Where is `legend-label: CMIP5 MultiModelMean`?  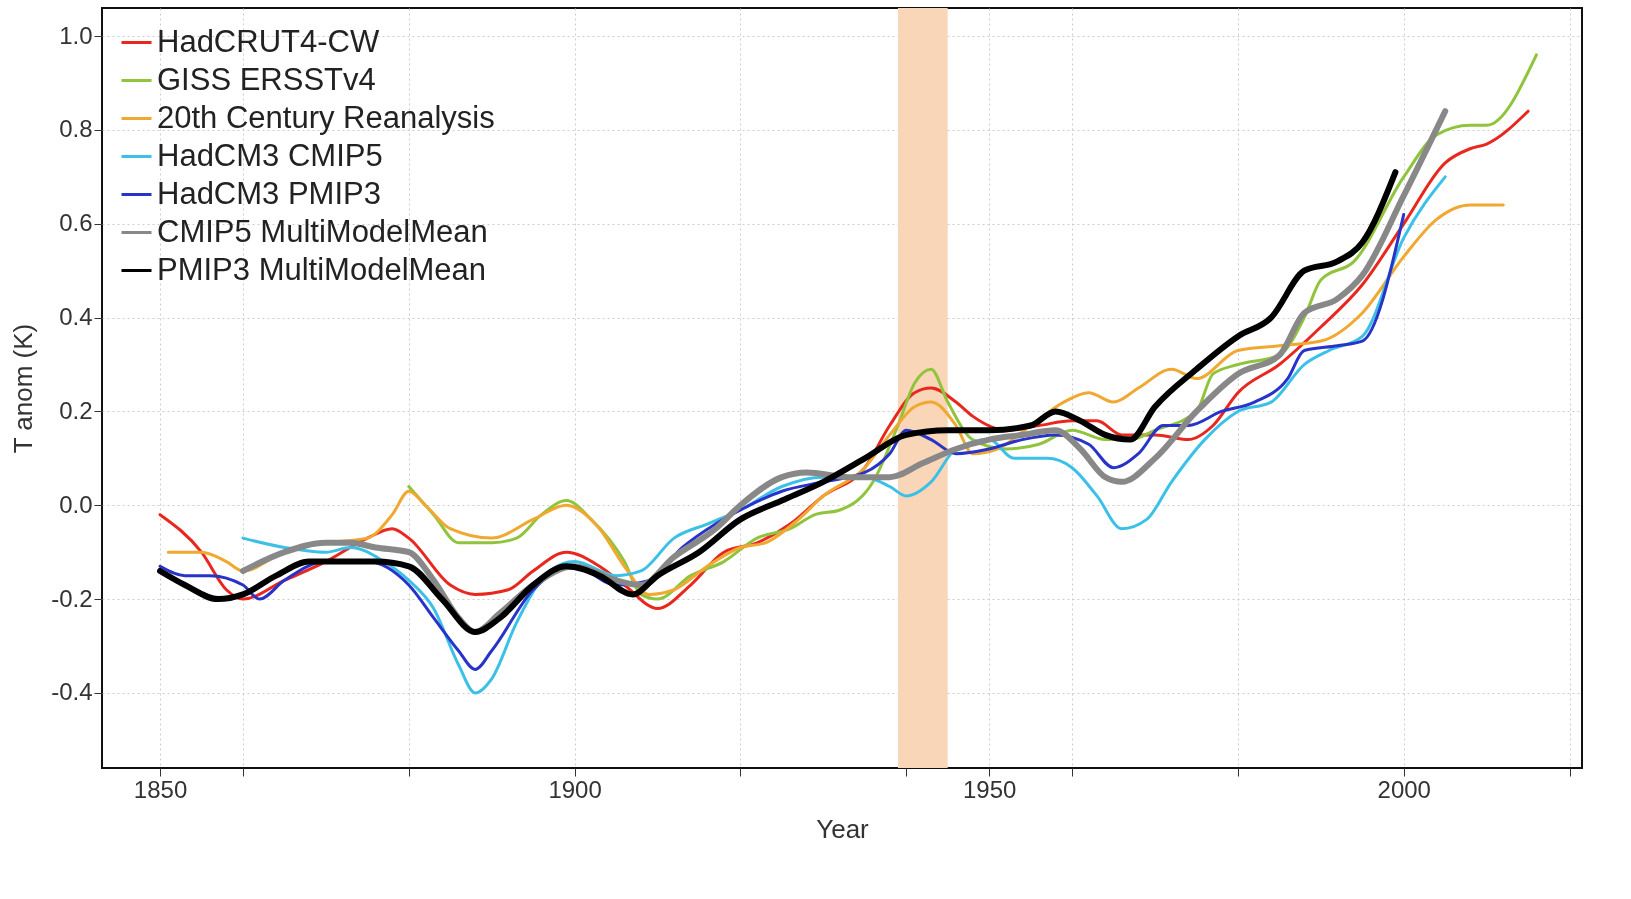
legend-label: CMIP5 MultiModelMean is located at coordinates (322, 231).